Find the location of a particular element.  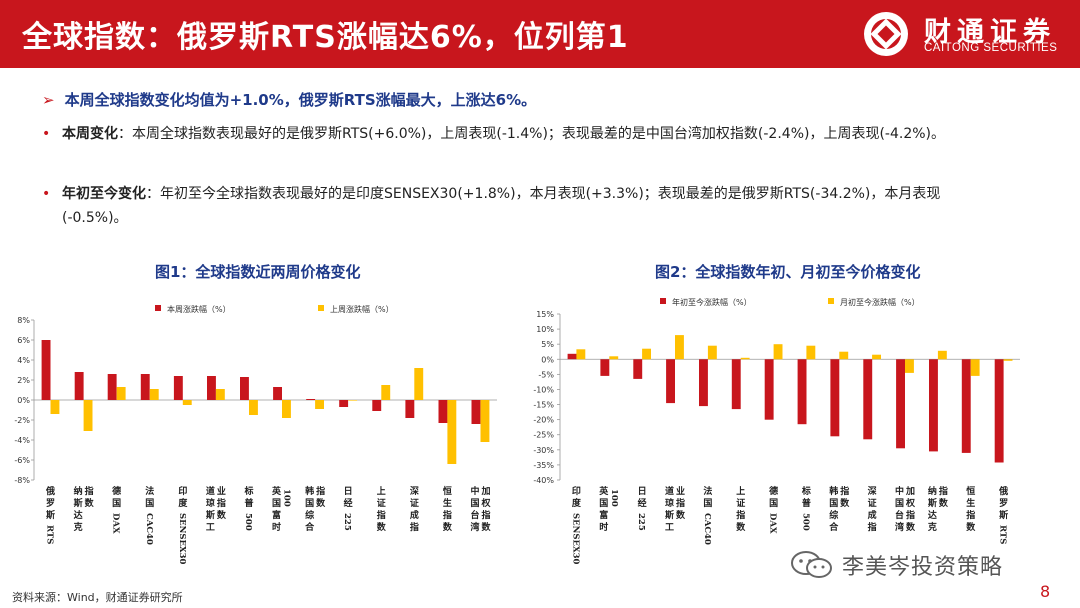

bullet-label: 本周变化 is located at coordinates (90, 134).